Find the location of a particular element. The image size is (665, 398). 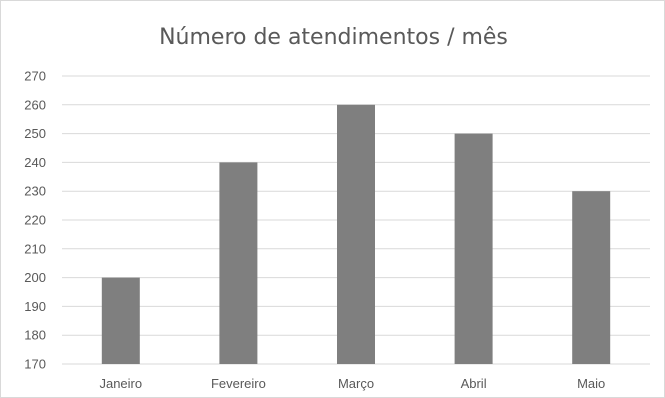

x-tick-label: Março is located at coordinates (356, 383).